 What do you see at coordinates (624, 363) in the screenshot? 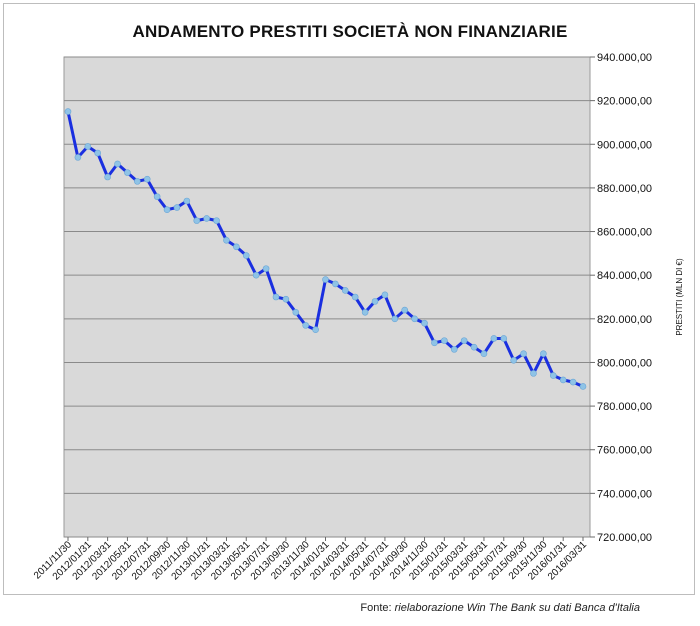
I see `y-tick-label: 800.000,00` at bounding box center [624, 363].